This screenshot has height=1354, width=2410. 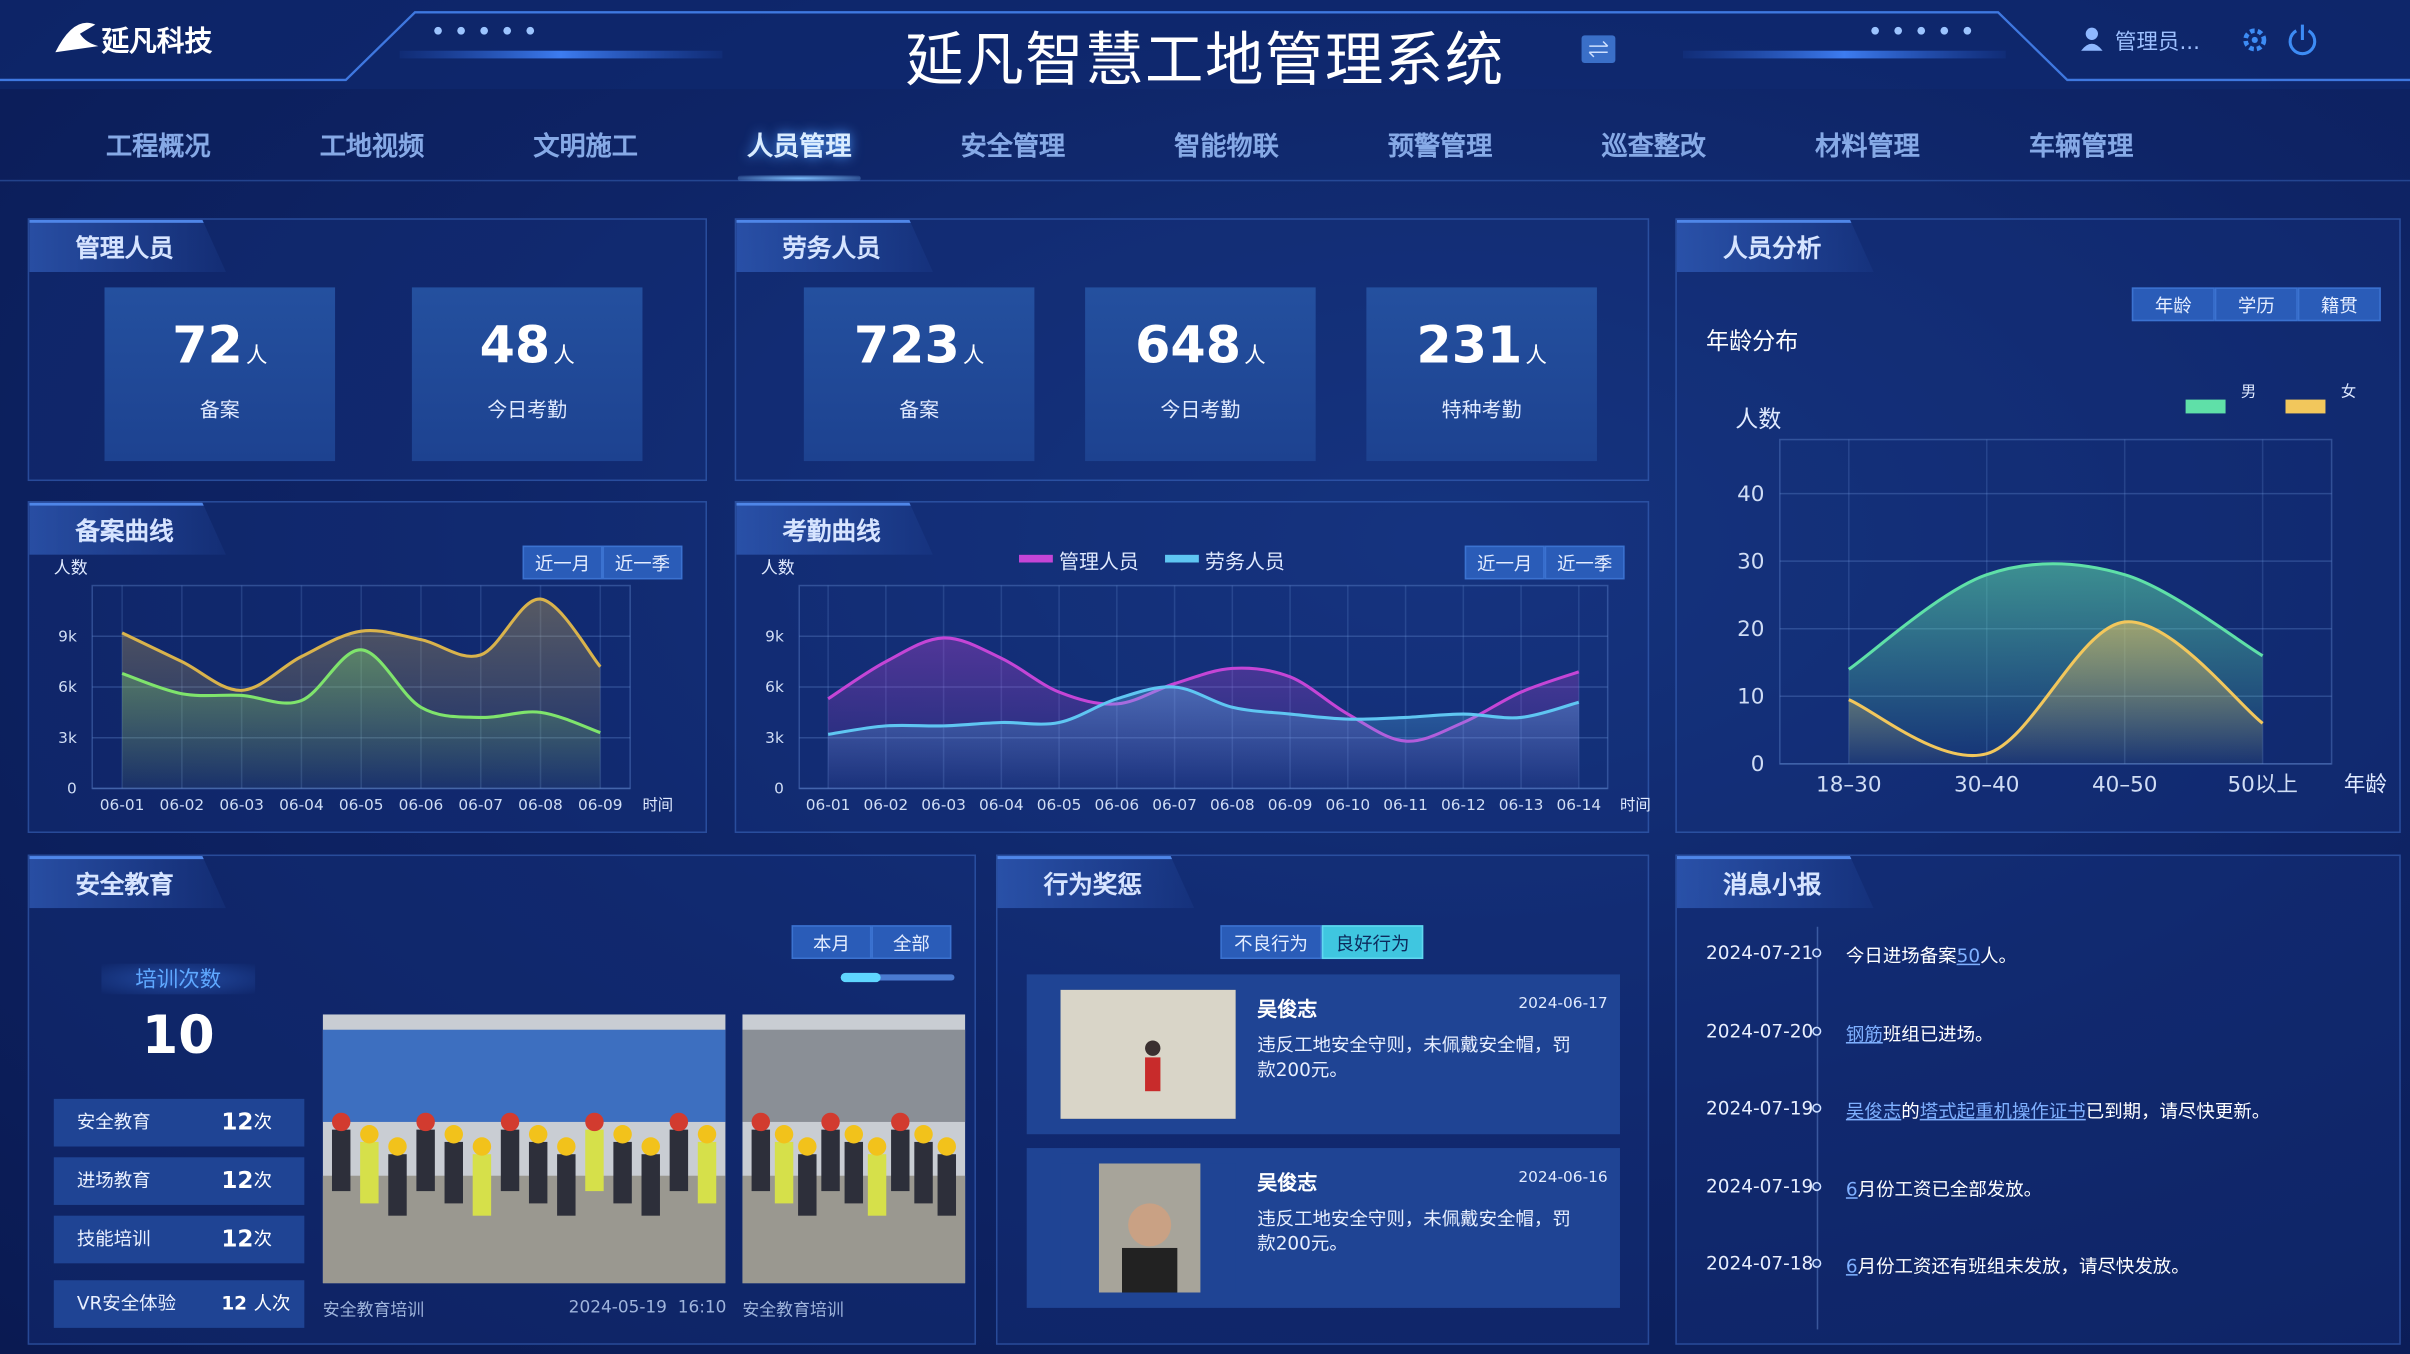 What do you see at coordinates (122, 805) in the screenshot?
I see `x-tick-label: 06-01` at bounding box center [122, 805].